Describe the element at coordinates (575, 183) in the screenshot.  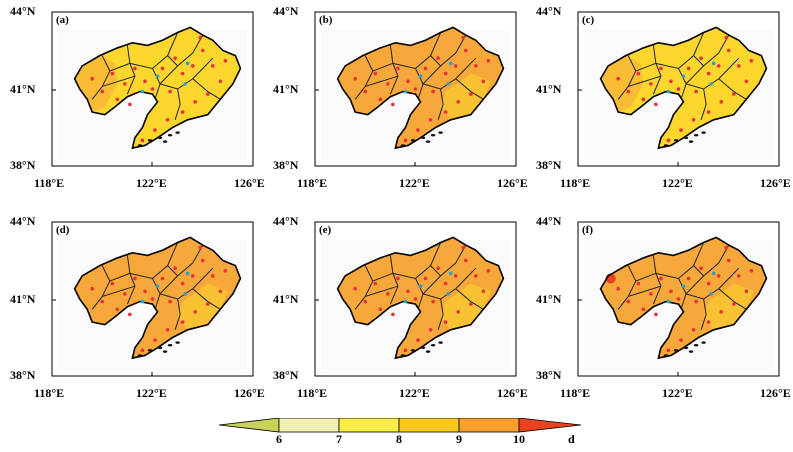
I see `lon-tick-label: 118°E` at that location.